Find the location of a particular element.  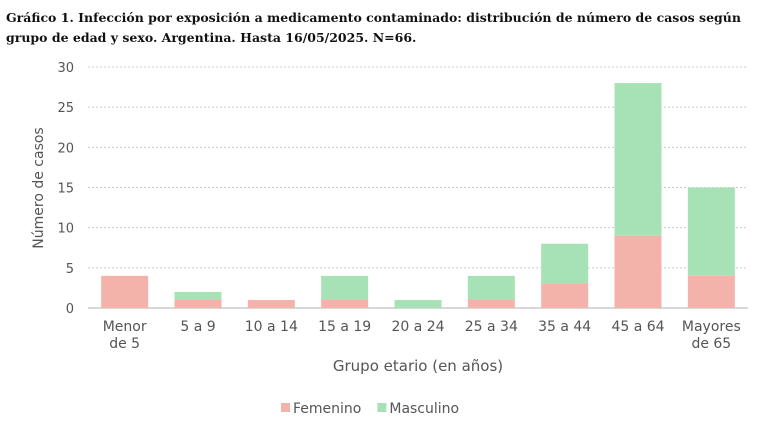

x-tick-label: Mayores is located at coordinates (711, 327).